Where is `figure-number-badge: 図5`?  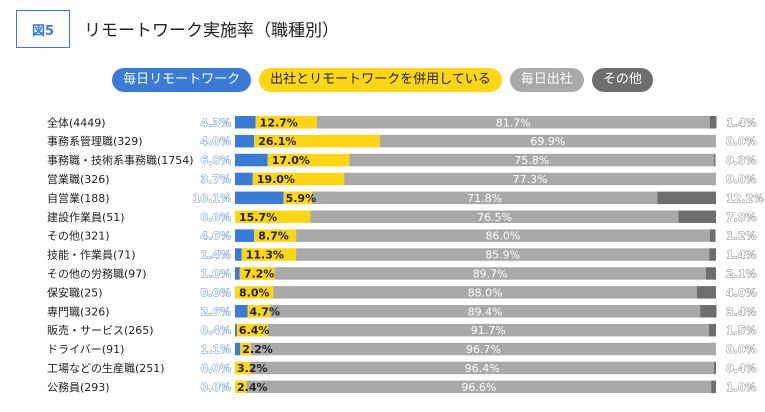
figure-number-badge: 図5 is located at coordinates (43, 29).